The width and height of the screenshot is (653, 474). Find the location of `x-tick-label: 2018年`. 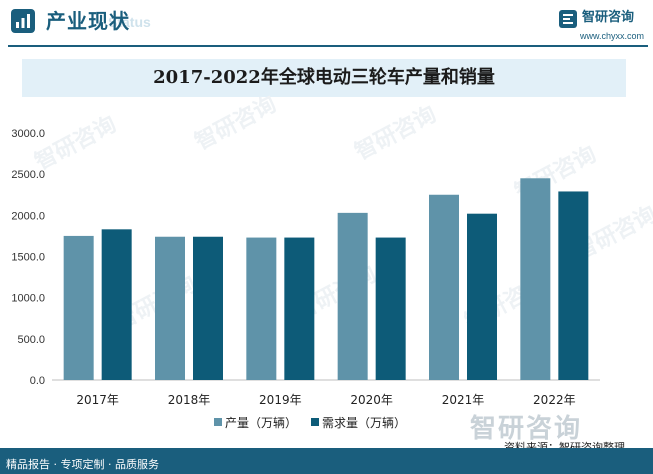

x-tick-label: 2018年 is located at coordinates (189, 400).